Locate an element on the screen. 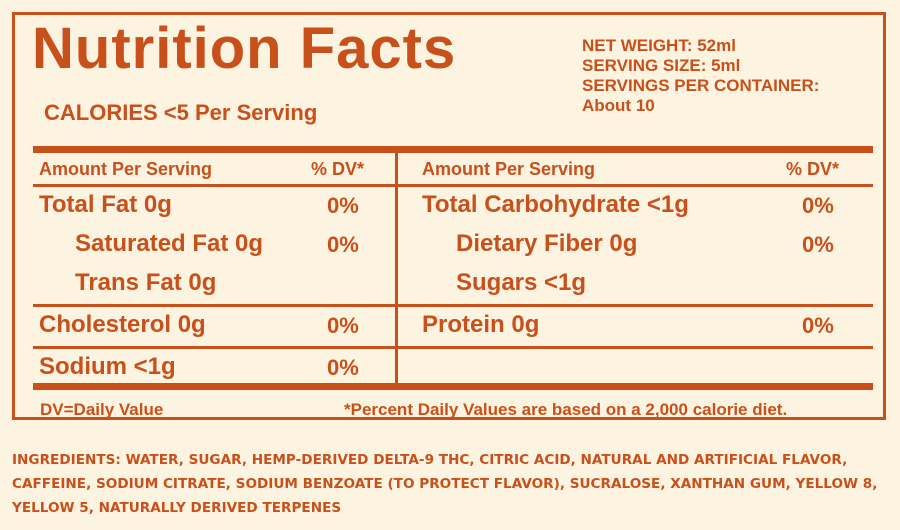 The height and width of the screenshot is (530, 900). nutrient-row: Sugars <1g is located at coordinates (635, 286).